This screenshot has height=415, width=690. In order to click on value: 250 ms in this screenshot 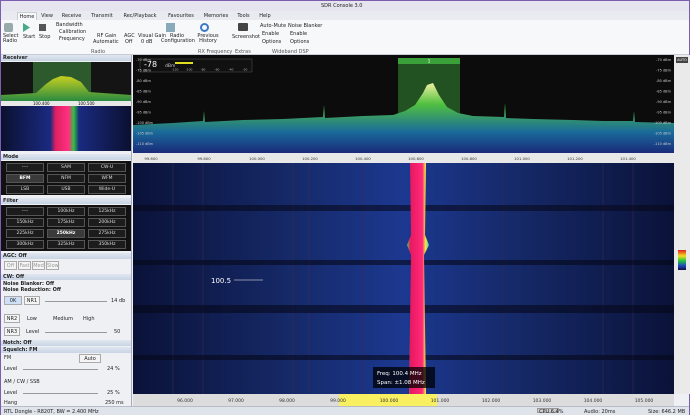, I will do `click(114, 403)`.